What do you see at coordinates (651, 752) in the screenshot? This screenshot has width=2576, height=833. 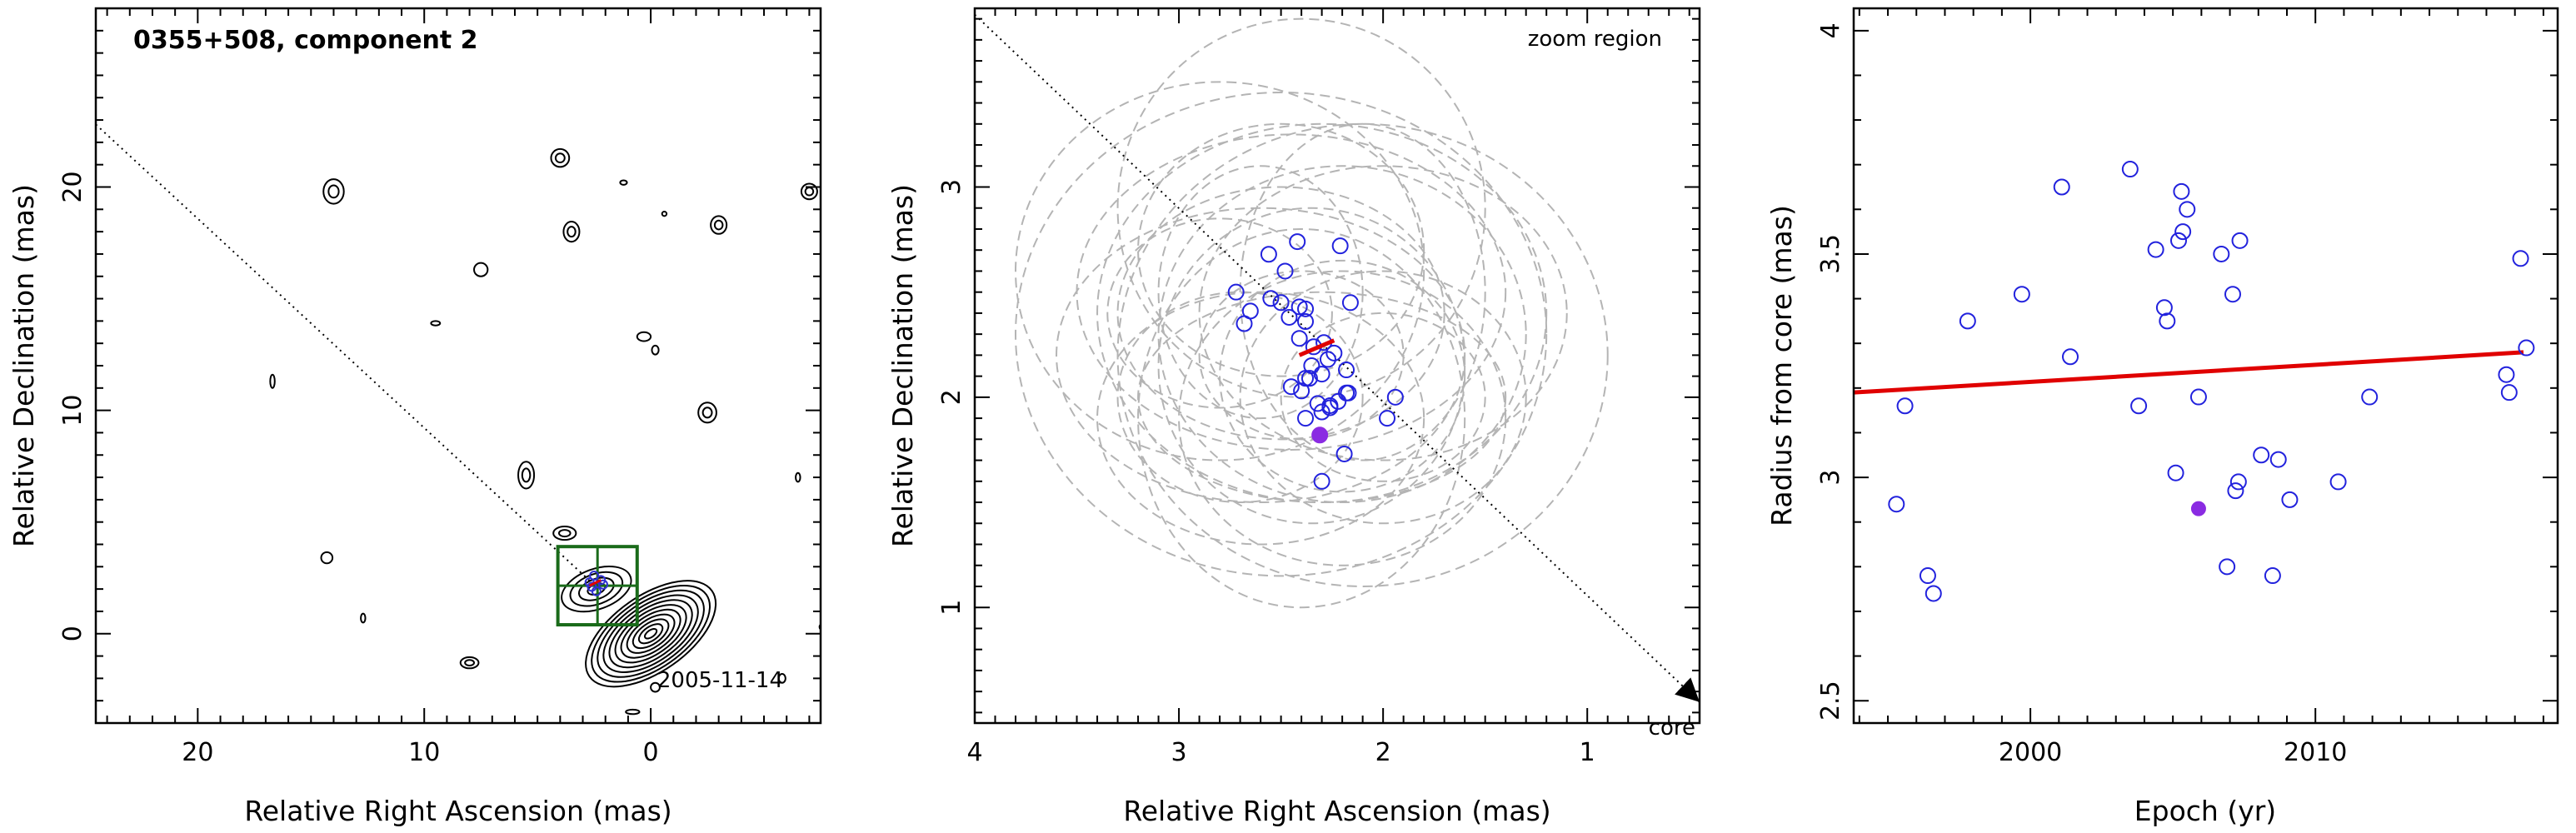 I see `p1-x-tick-label: 0` at bounding box center [651, 752].